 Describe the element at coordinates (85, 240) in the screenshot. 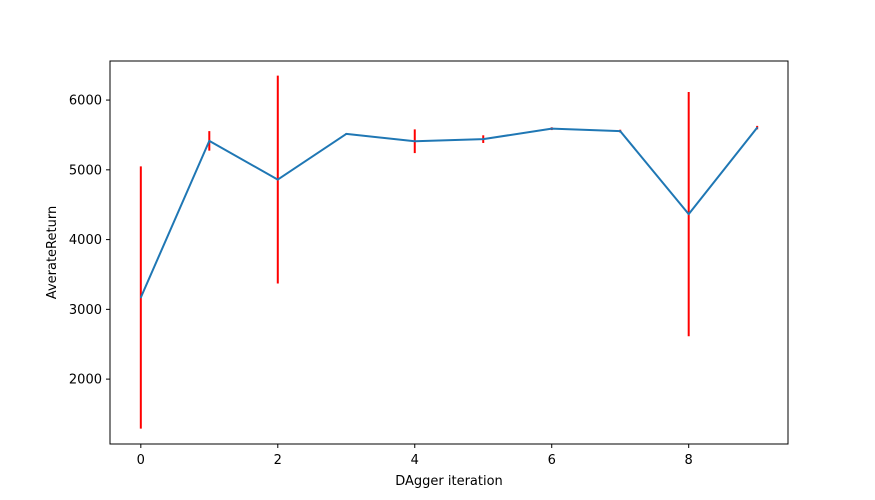

I see `y-tick-label: 4000` at that location.